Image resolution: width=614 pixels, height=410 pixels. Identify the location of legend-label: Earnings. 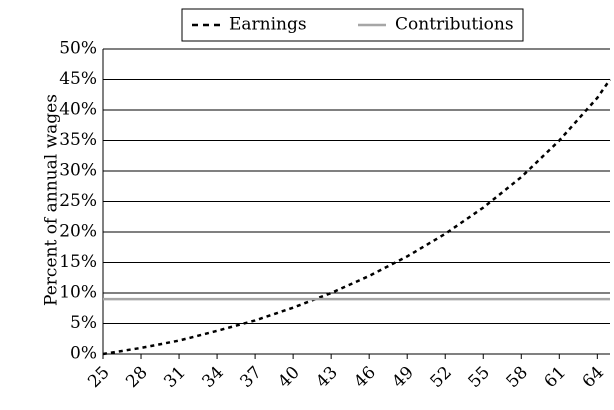
(268, 25).